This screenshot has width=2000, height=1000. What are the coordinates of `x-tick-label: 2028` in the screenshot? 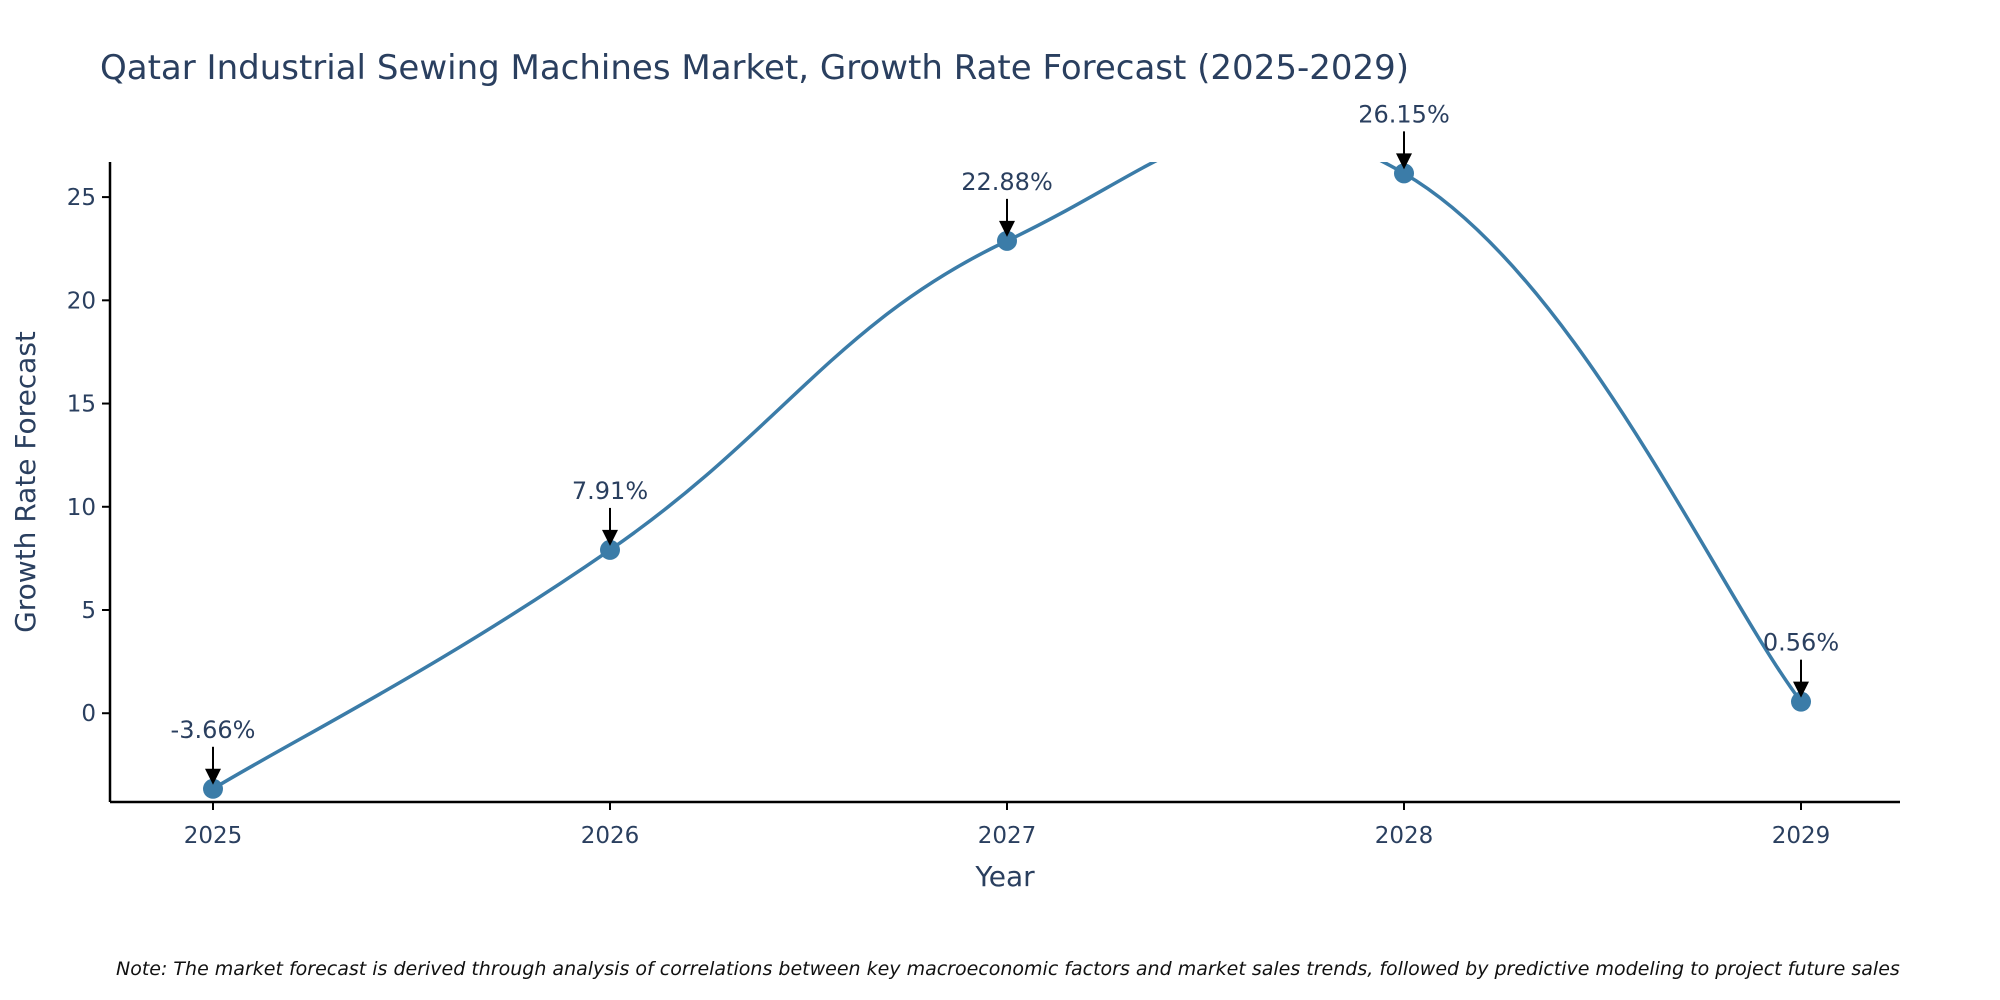 It's located at (1404, 836).